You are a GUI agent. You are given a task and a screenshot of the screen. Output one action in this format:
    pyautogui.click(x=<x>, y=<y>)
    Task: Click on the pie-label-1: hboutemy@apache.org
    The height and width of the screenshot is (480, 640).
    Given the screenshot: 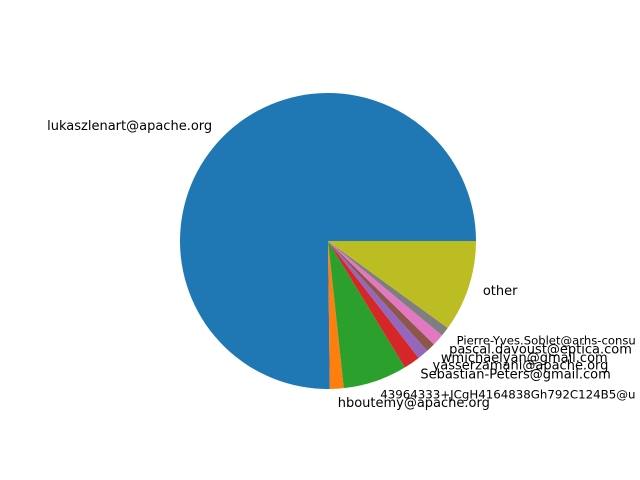 What is the action you would take?
    pyautogui.click(x=414, y=403)
    